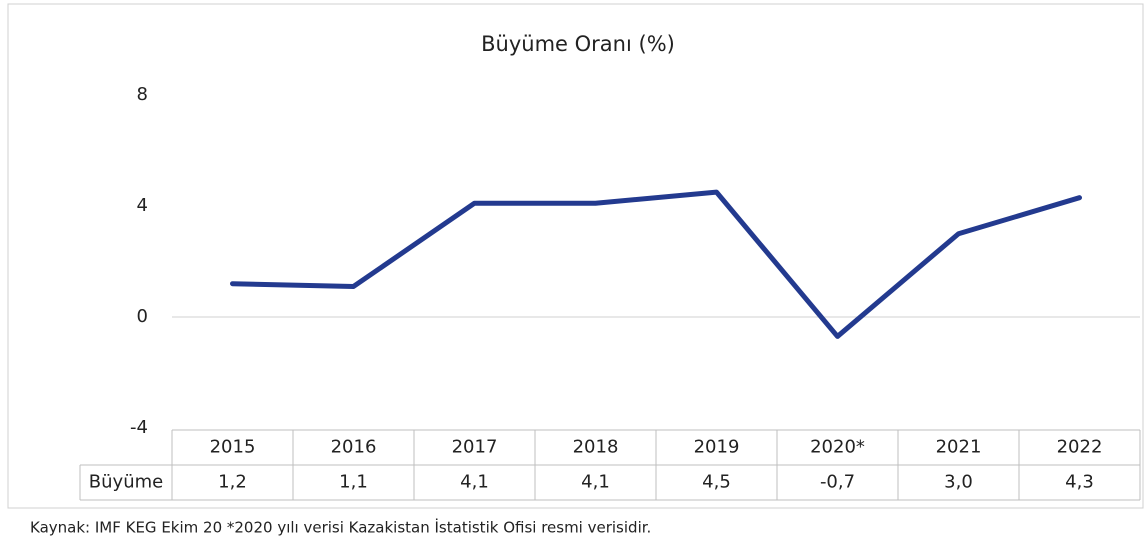 The width and height of the screenshot is (1147, 557). I want to click on x-tick-label: 2020*, so click(837, 447).